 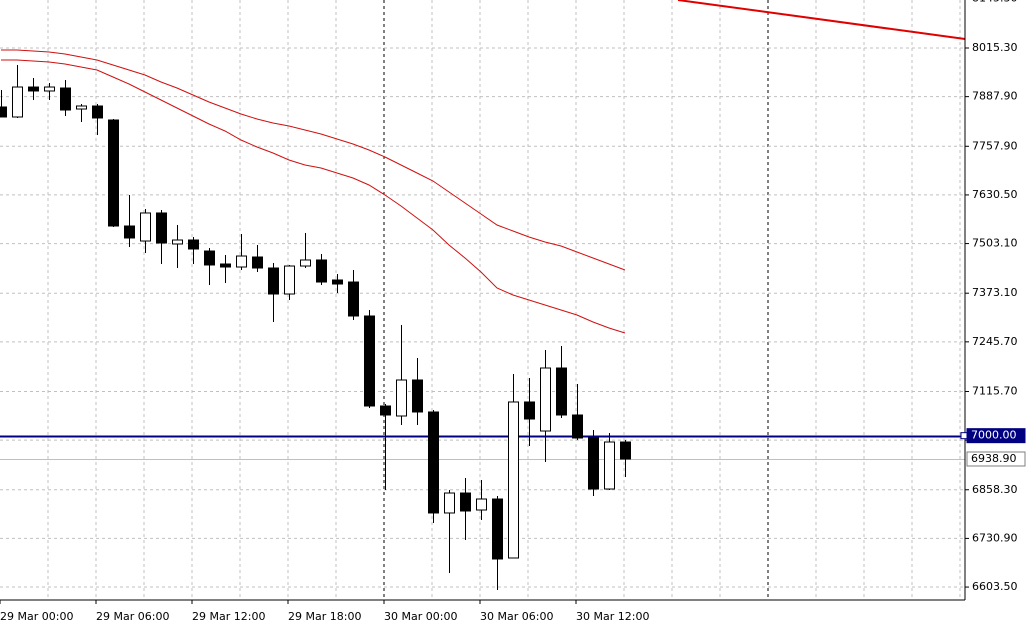 I want to click on x-tick-label: 29 Mar 00:00, so click(x=36, y=616).